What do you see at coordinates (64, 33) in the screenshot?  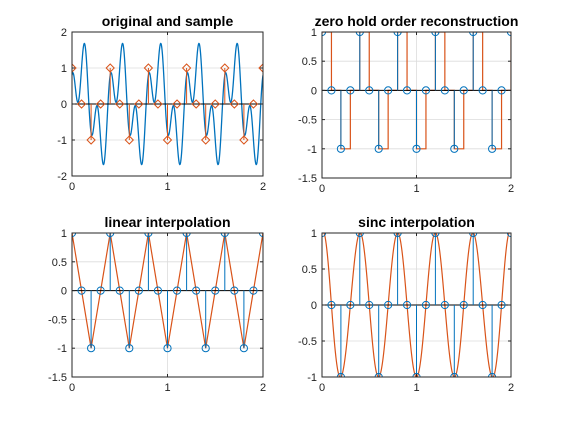 I see `y-tick-label: 2` at bounding box center [64, 33].